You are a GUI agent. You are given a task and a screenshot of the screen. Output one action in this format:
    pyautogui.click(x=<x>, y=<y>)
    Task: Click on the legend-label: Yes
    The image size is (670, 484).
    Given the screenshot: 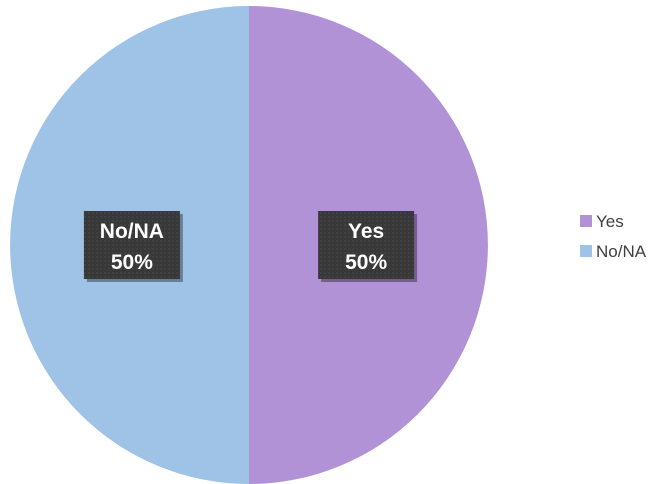 What is the action you would take?
    pyautogui.click(x=610, y=221)
    